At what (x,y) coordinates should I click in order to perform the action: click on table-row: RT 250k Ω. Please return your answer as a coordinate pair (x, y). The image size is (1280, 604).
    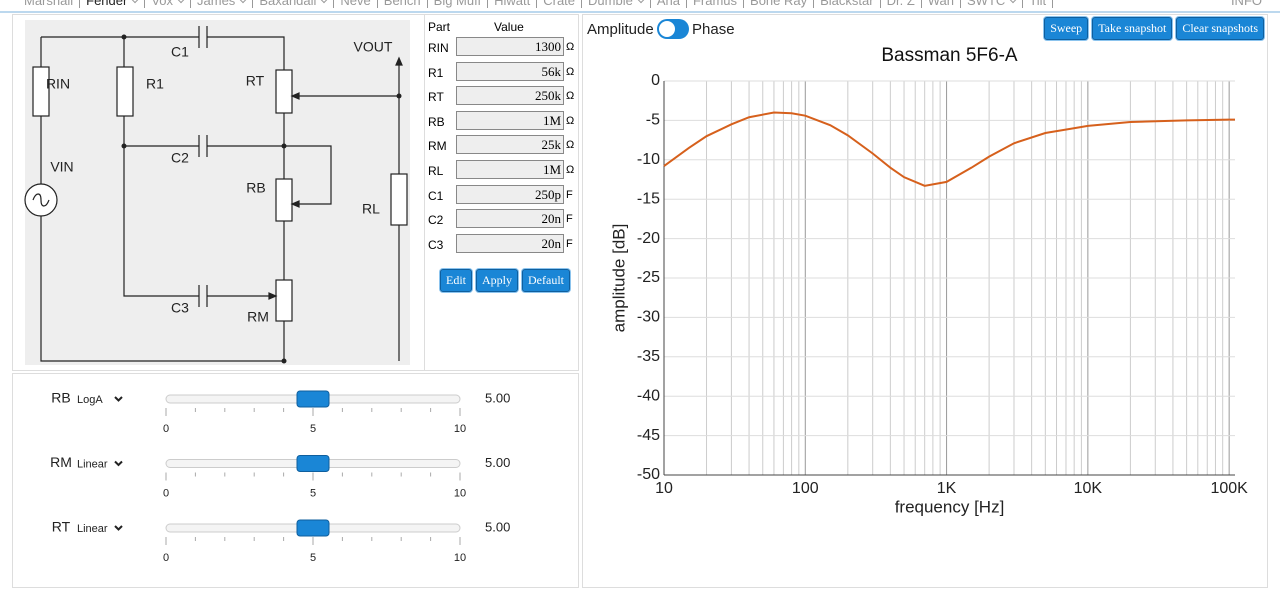
    Looking at the image, I should click on (503, 97).